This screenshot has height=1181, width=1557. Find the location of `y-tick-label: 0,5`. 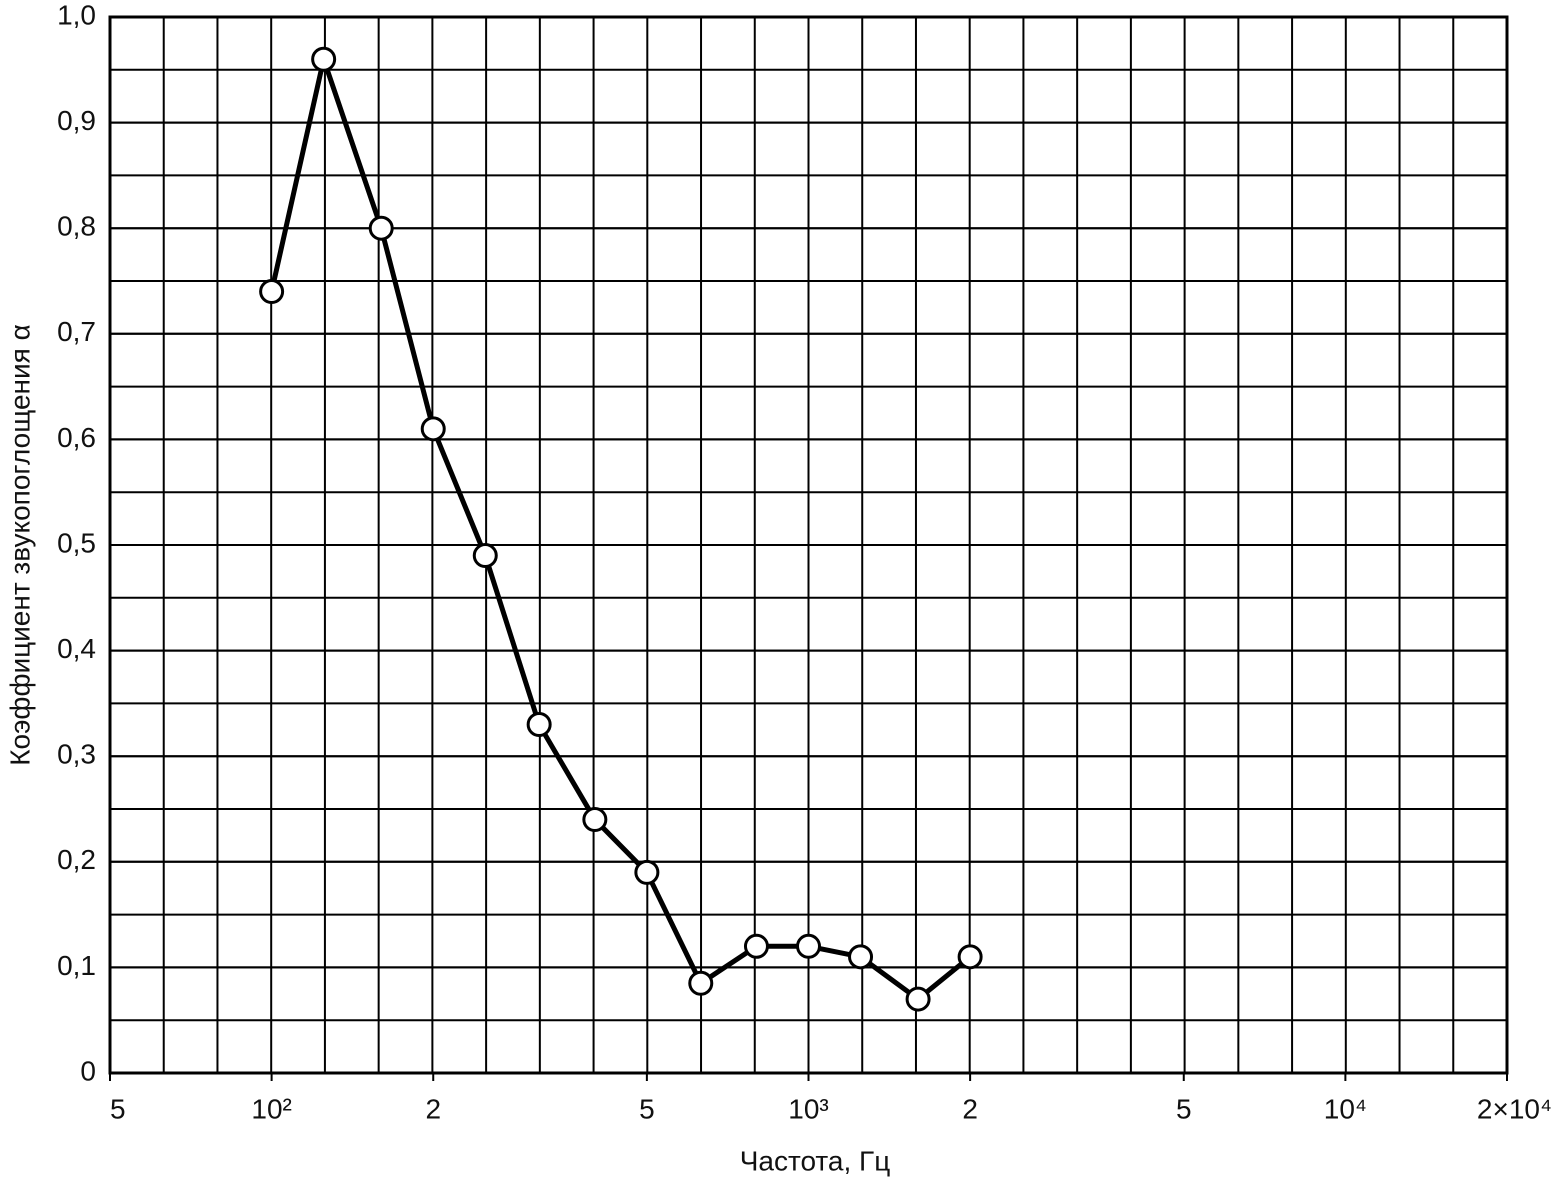

y-tick-label: 0,5 is located at coordinates (76, 542).